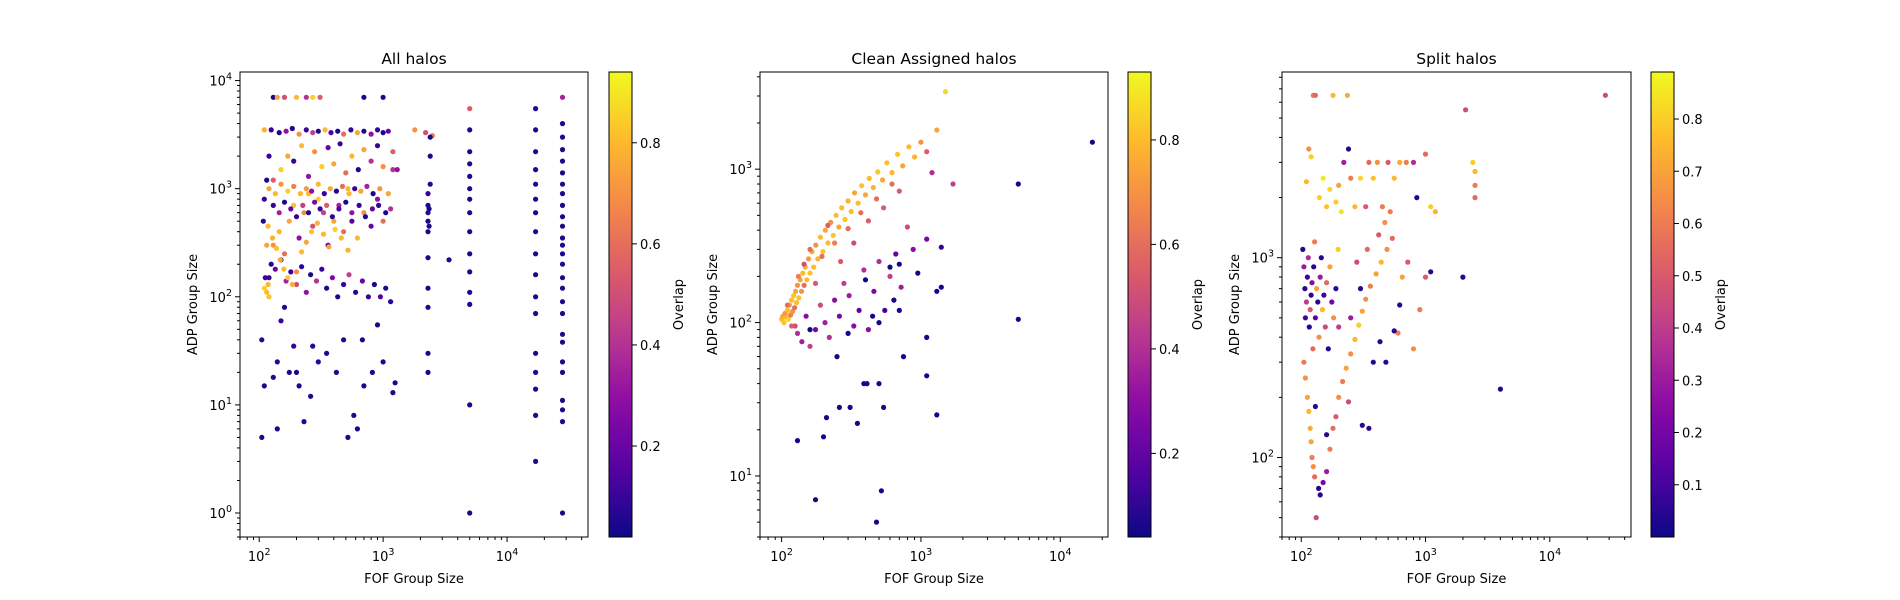 The image size is (1900, 600). I want to click on y-tick-label: 10², so click(1262, 457).